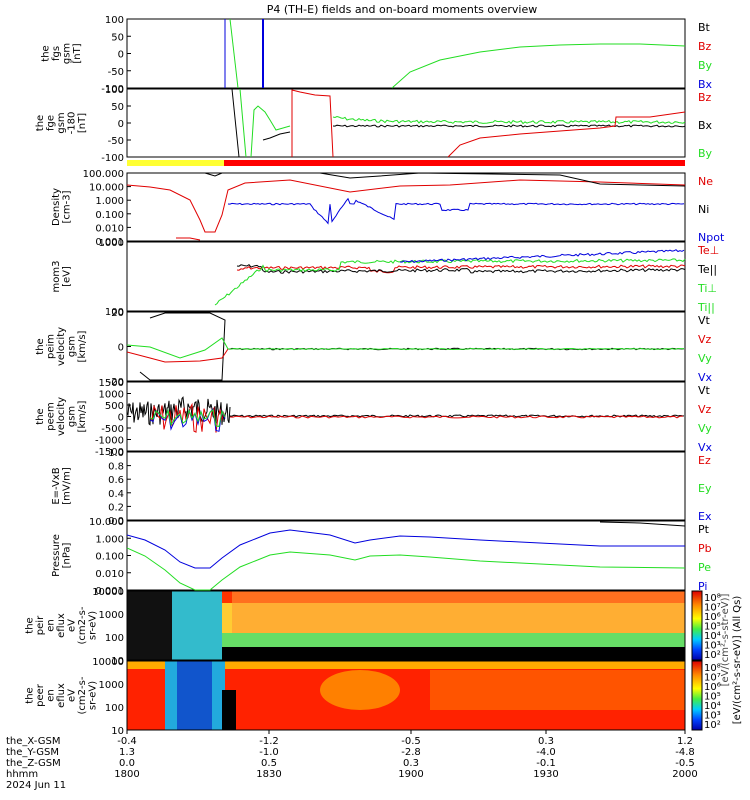 The width and height of the screenshot is (750, 800). What do you see at coordinates (685, 763) in the screenshot?
I see `x-row-value: -0.5` at bounding box center [685, 763].